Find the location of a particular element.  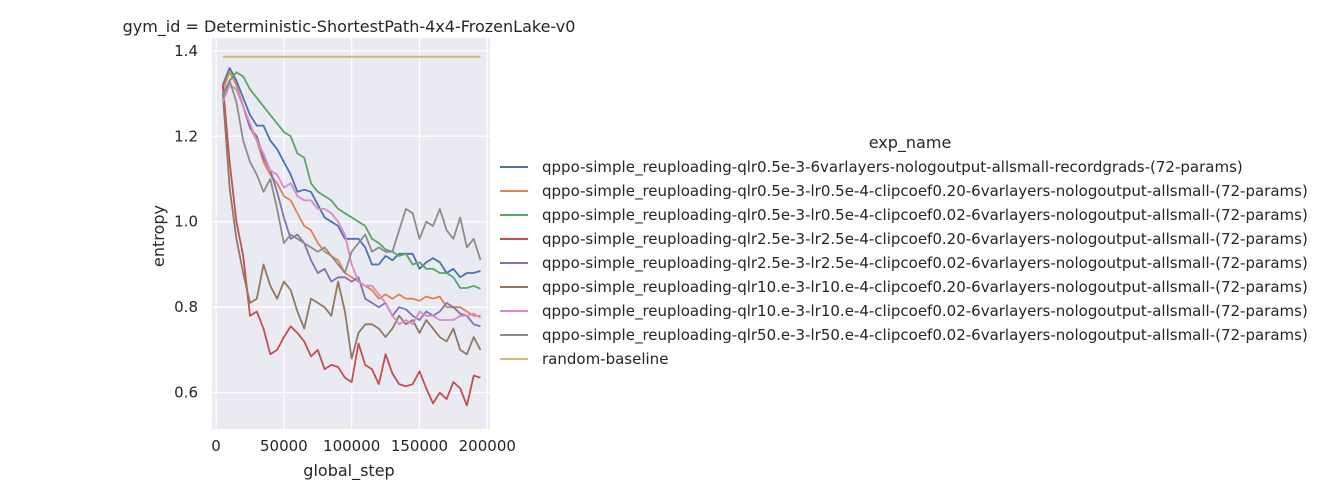

y-tick-label: 0.8 is located at coordinates (186, 307).